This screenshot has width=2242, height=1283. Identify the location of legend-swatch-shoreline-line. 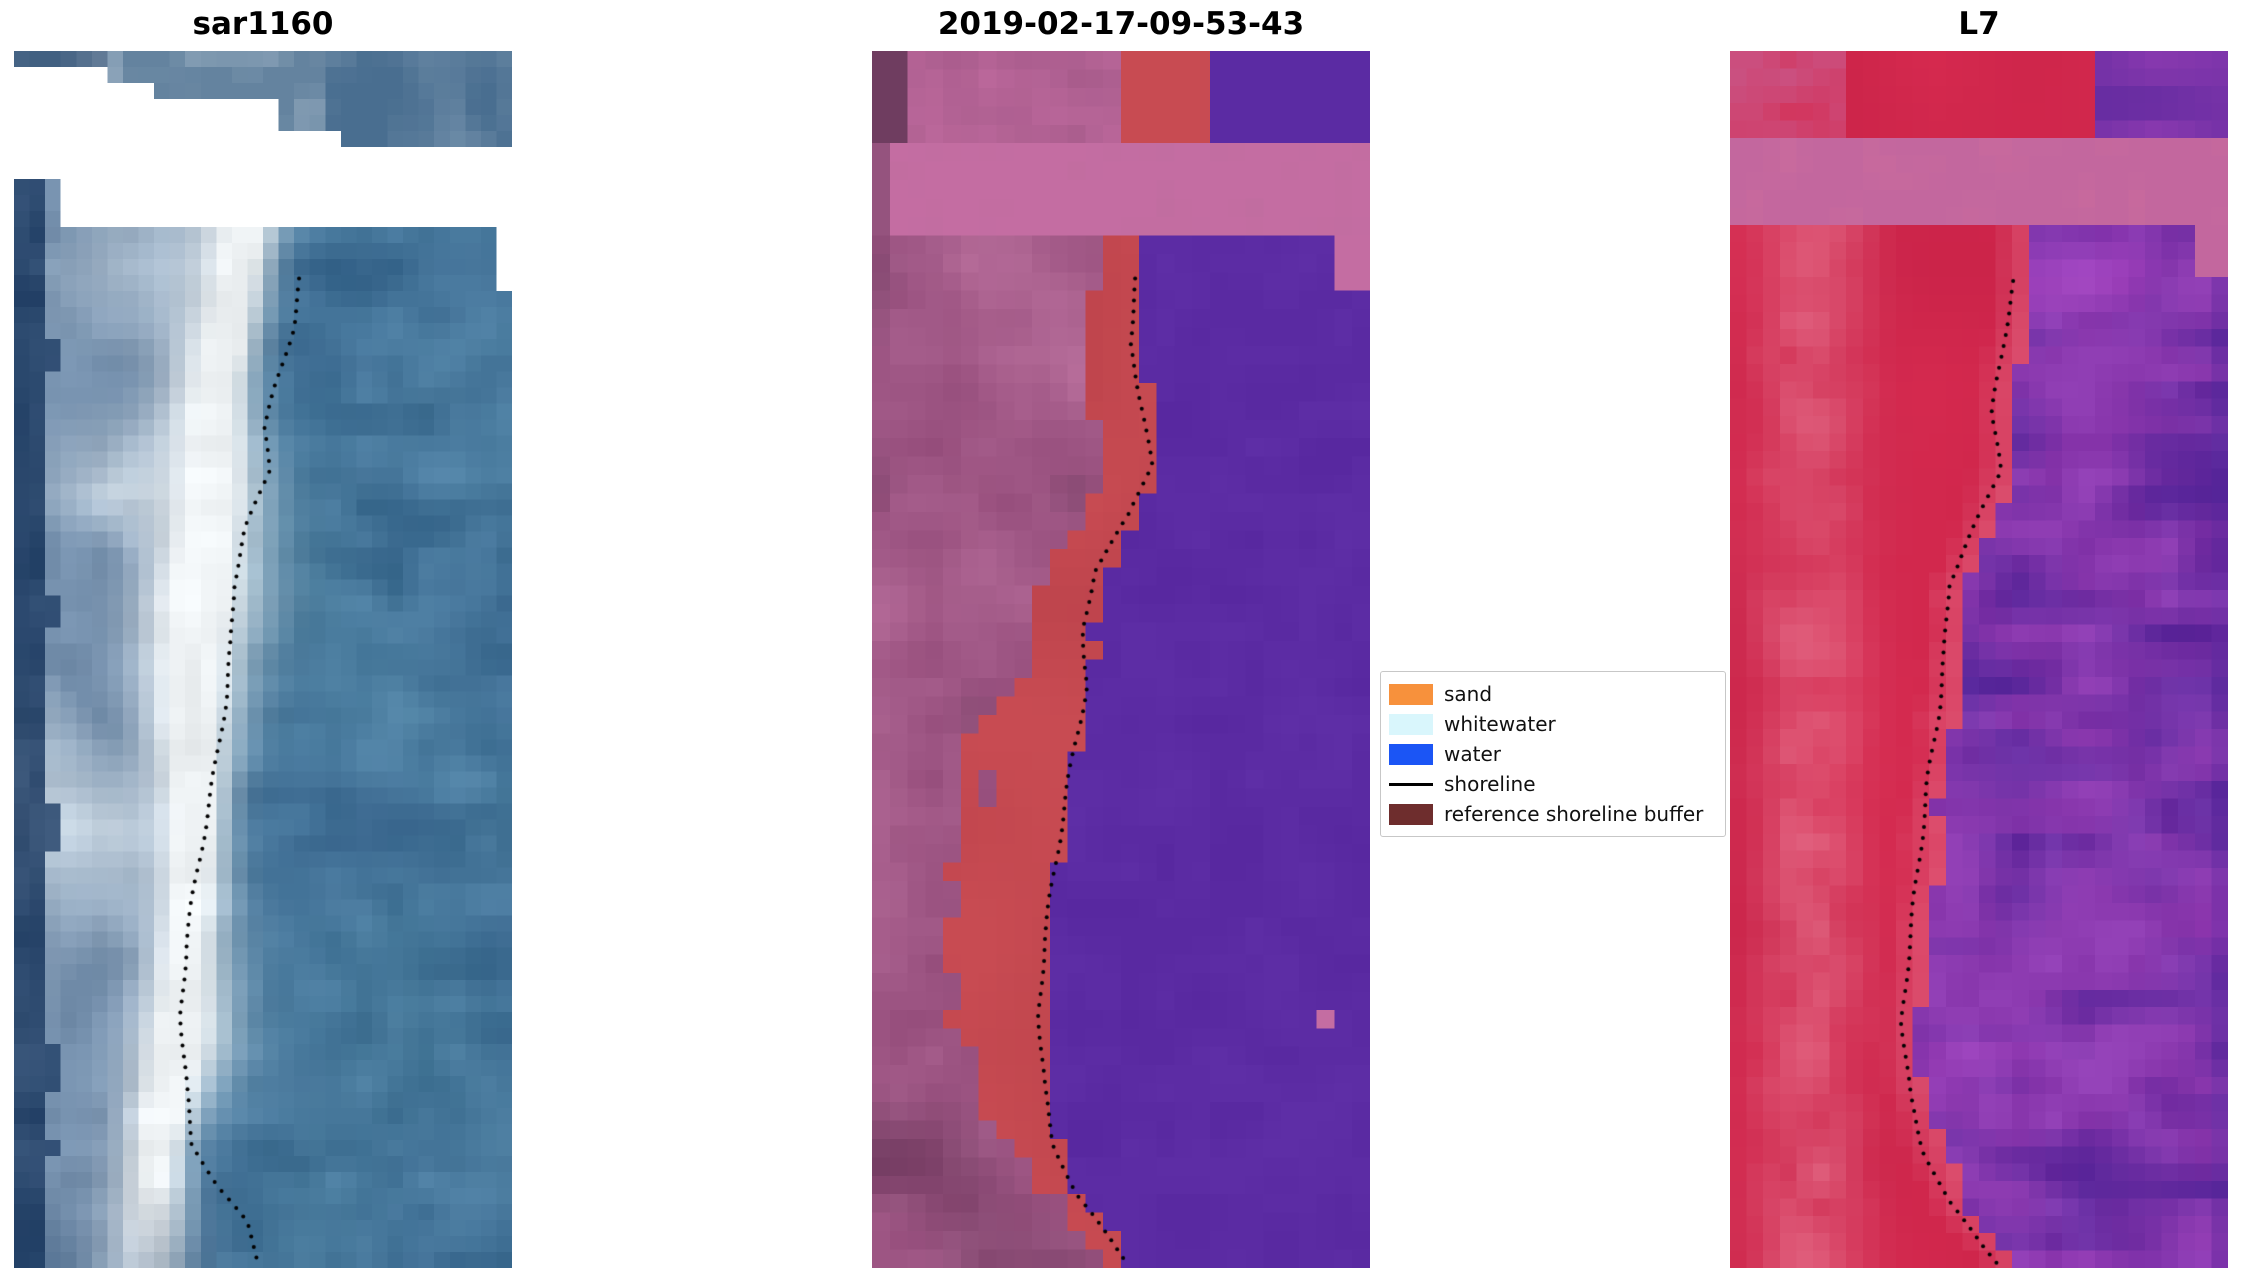
(1411, 784).